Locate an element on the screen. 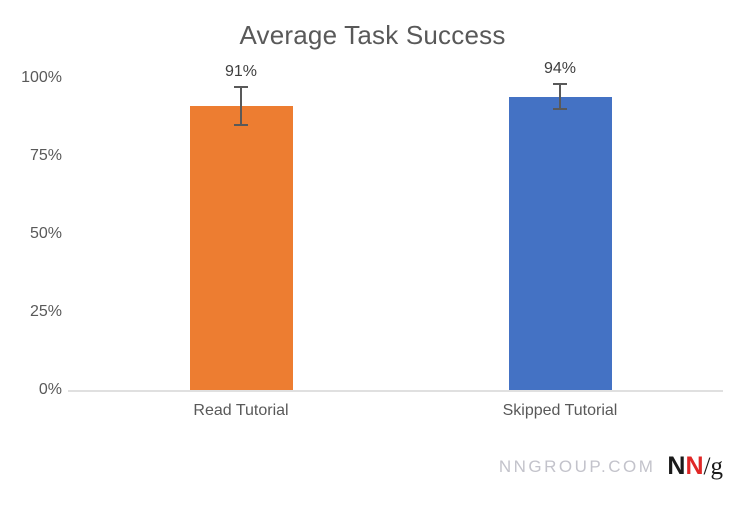 The height and width of the screenshot is (512, 745). nng-logo: N N /g is located at coordinates (695, 466).